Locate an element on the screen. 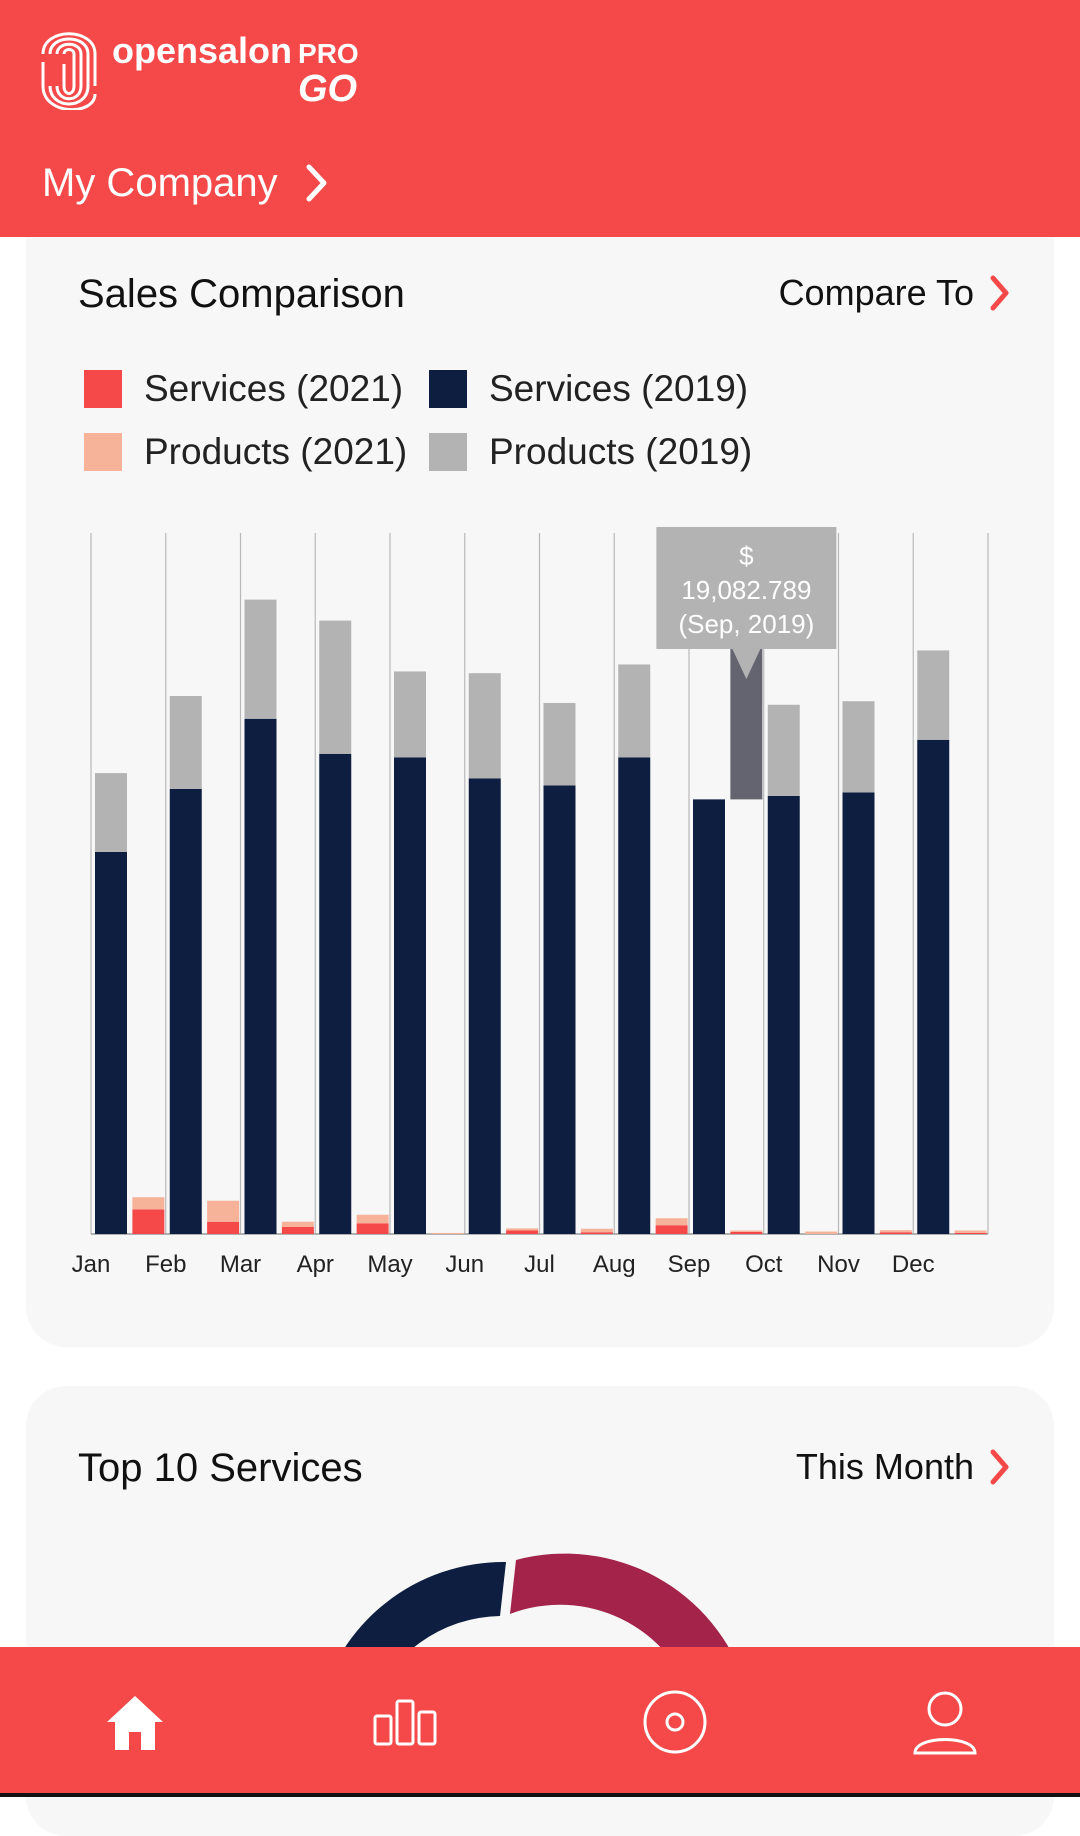  bar-apr-products-2019 is located at coordinates (335, 687).